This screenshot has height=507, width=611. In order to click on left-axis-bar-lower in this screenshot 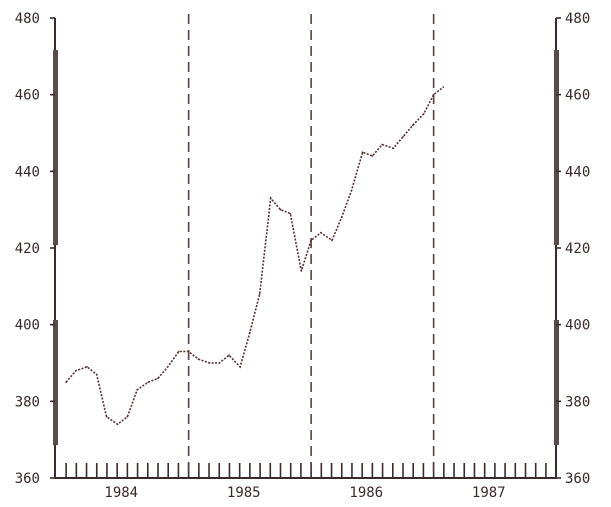, I will do `click(55, 382)`.